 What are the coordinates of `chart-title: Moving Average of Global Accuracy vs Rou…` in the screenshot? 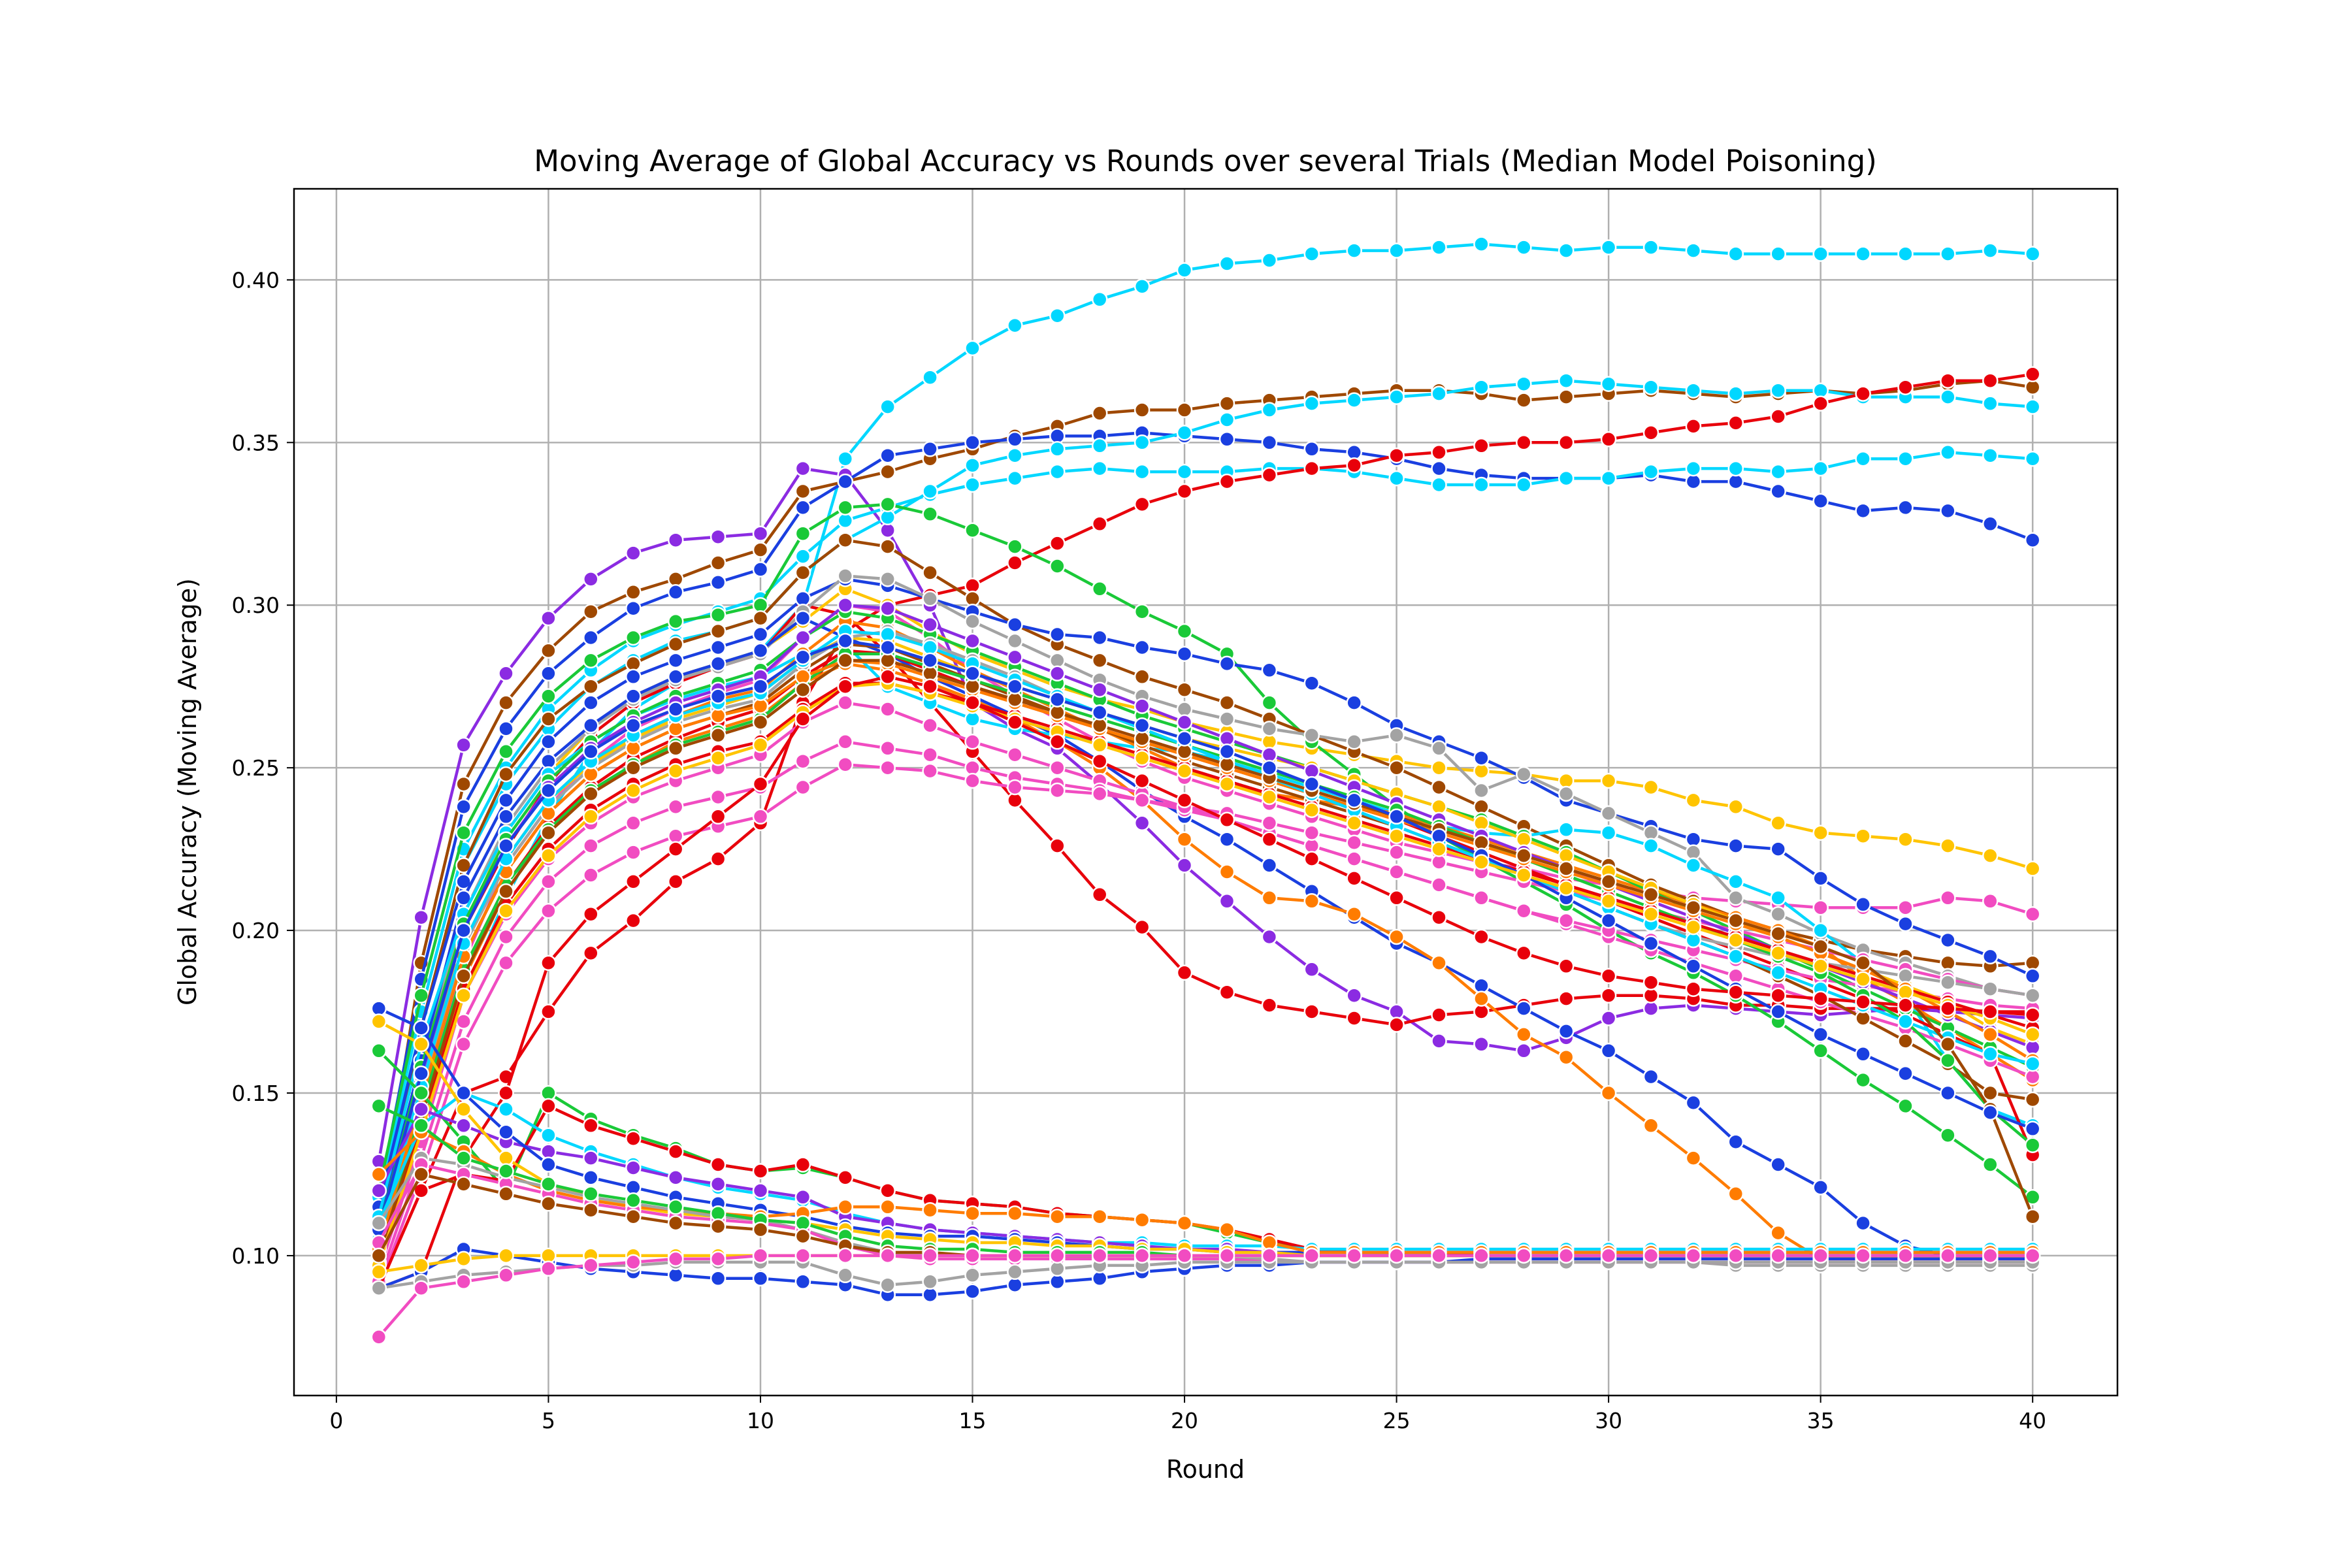 It's located at (1205, 161).